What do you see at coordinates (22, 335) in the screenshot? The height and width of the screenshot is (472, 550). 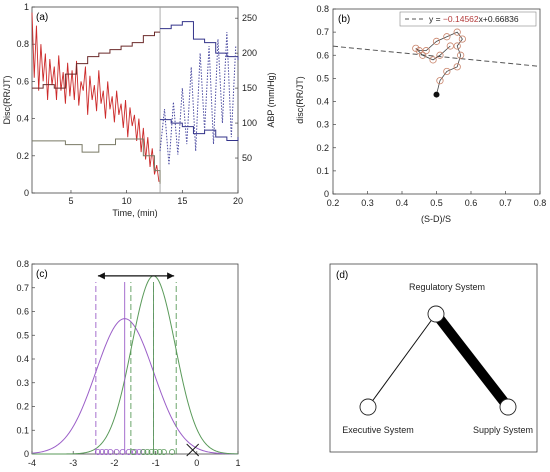 I see `y-tick-label: 0.5` at bounding box center [22, 335].